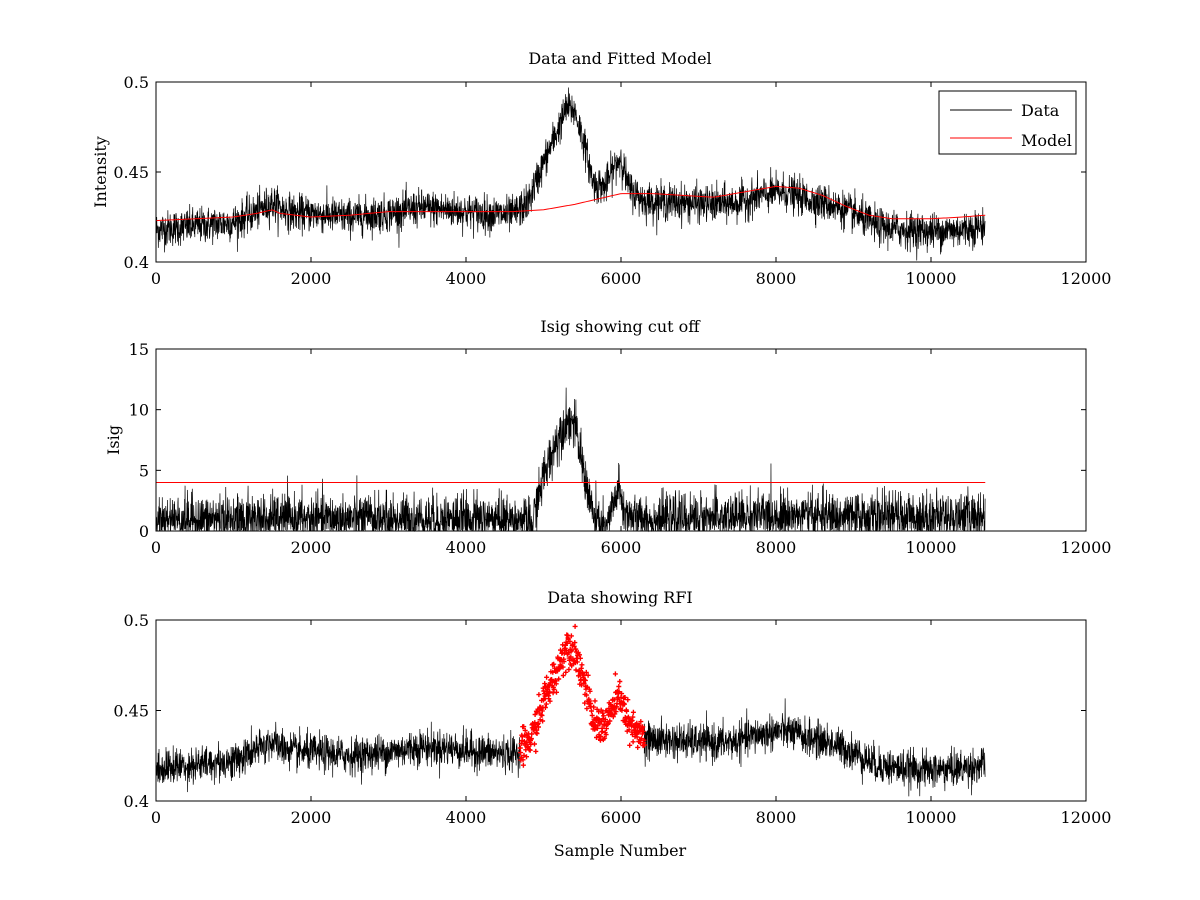 The image size is (1200, 900). Describe the element at coordinates (144, 531) in the screenshot. I see `panel-2-ytick-label: 0` at that location.